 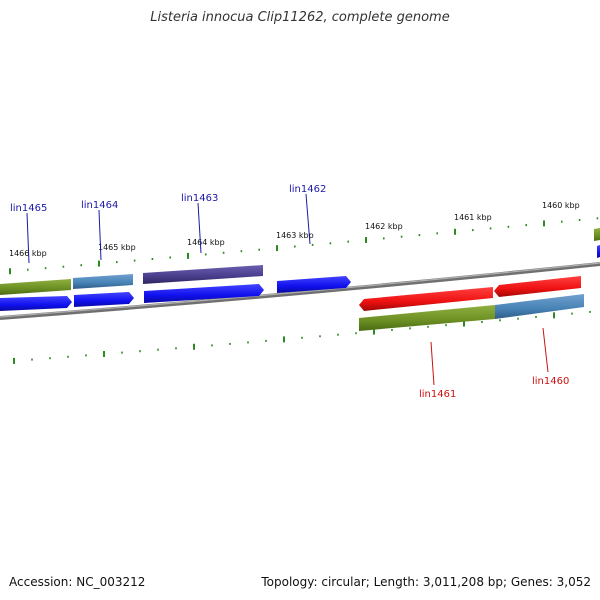 What do you see at coordinates (550, 381) in the screenshot?
I see `gene-label-lin1460: lin1460` at bounding box center [550, 381].